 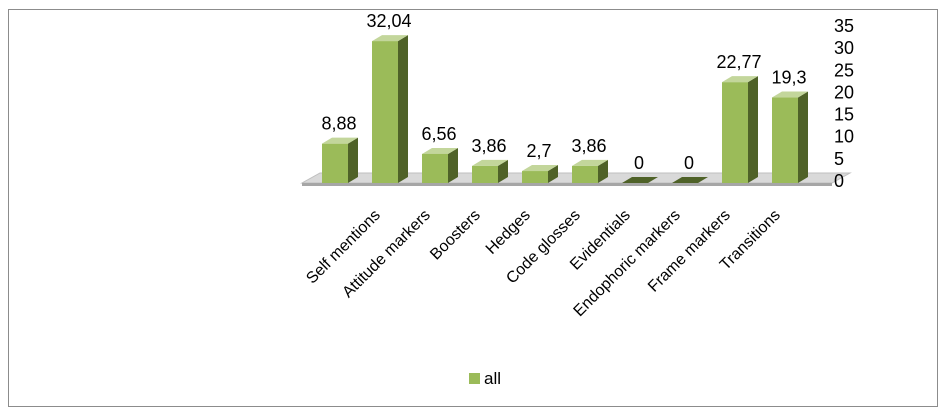 What do you see at coordinates (538, 151) in the screenshot?
I see `data-label: 2,7` at bounding box center [538, 151].